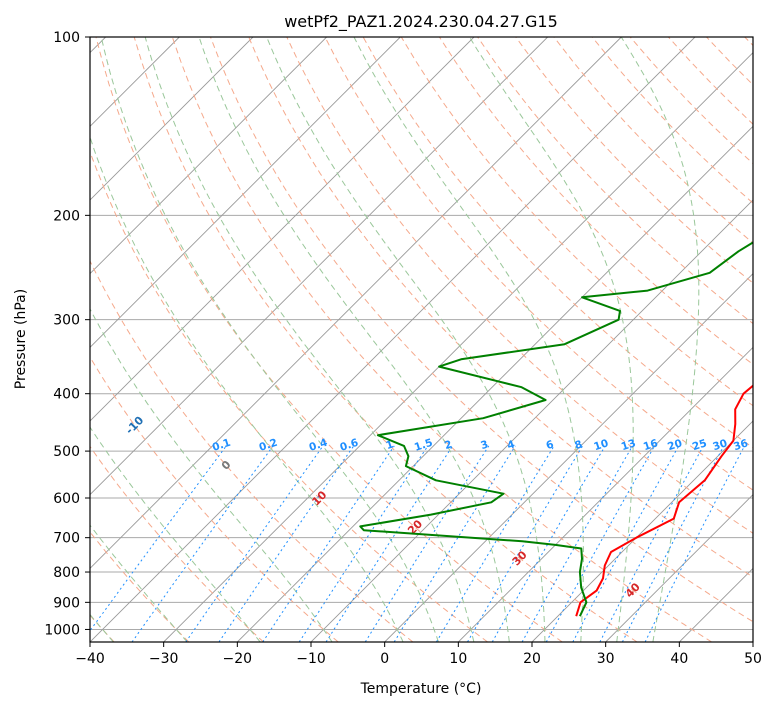 The width and height of the screenshot is (775, 708). What do you see at coordinates (66, 395) in the screenshot?
I see `y-tick-label: 400` at bounding box center [66, 395].